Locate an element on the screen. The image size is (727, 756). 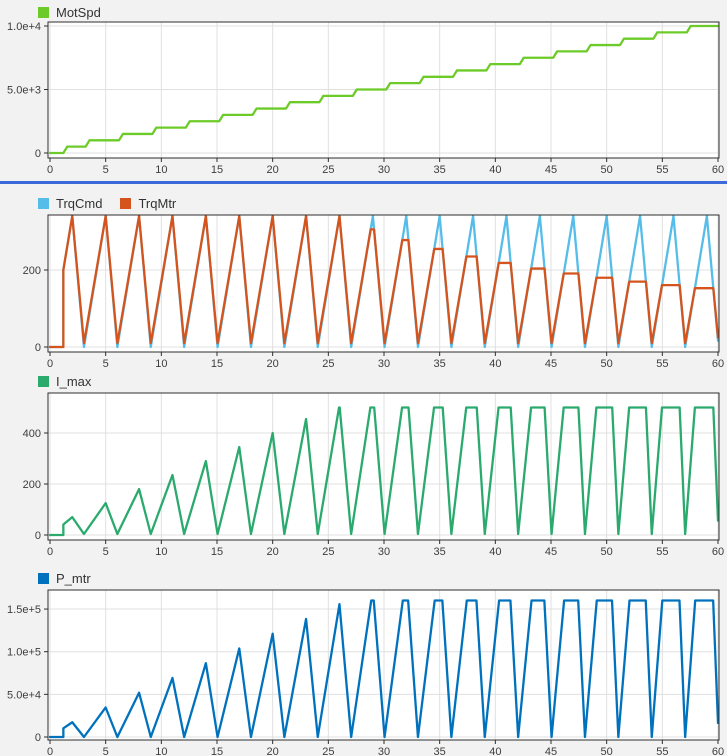
pmtr-legend: P_mtr is located at coordinates (64, 578).